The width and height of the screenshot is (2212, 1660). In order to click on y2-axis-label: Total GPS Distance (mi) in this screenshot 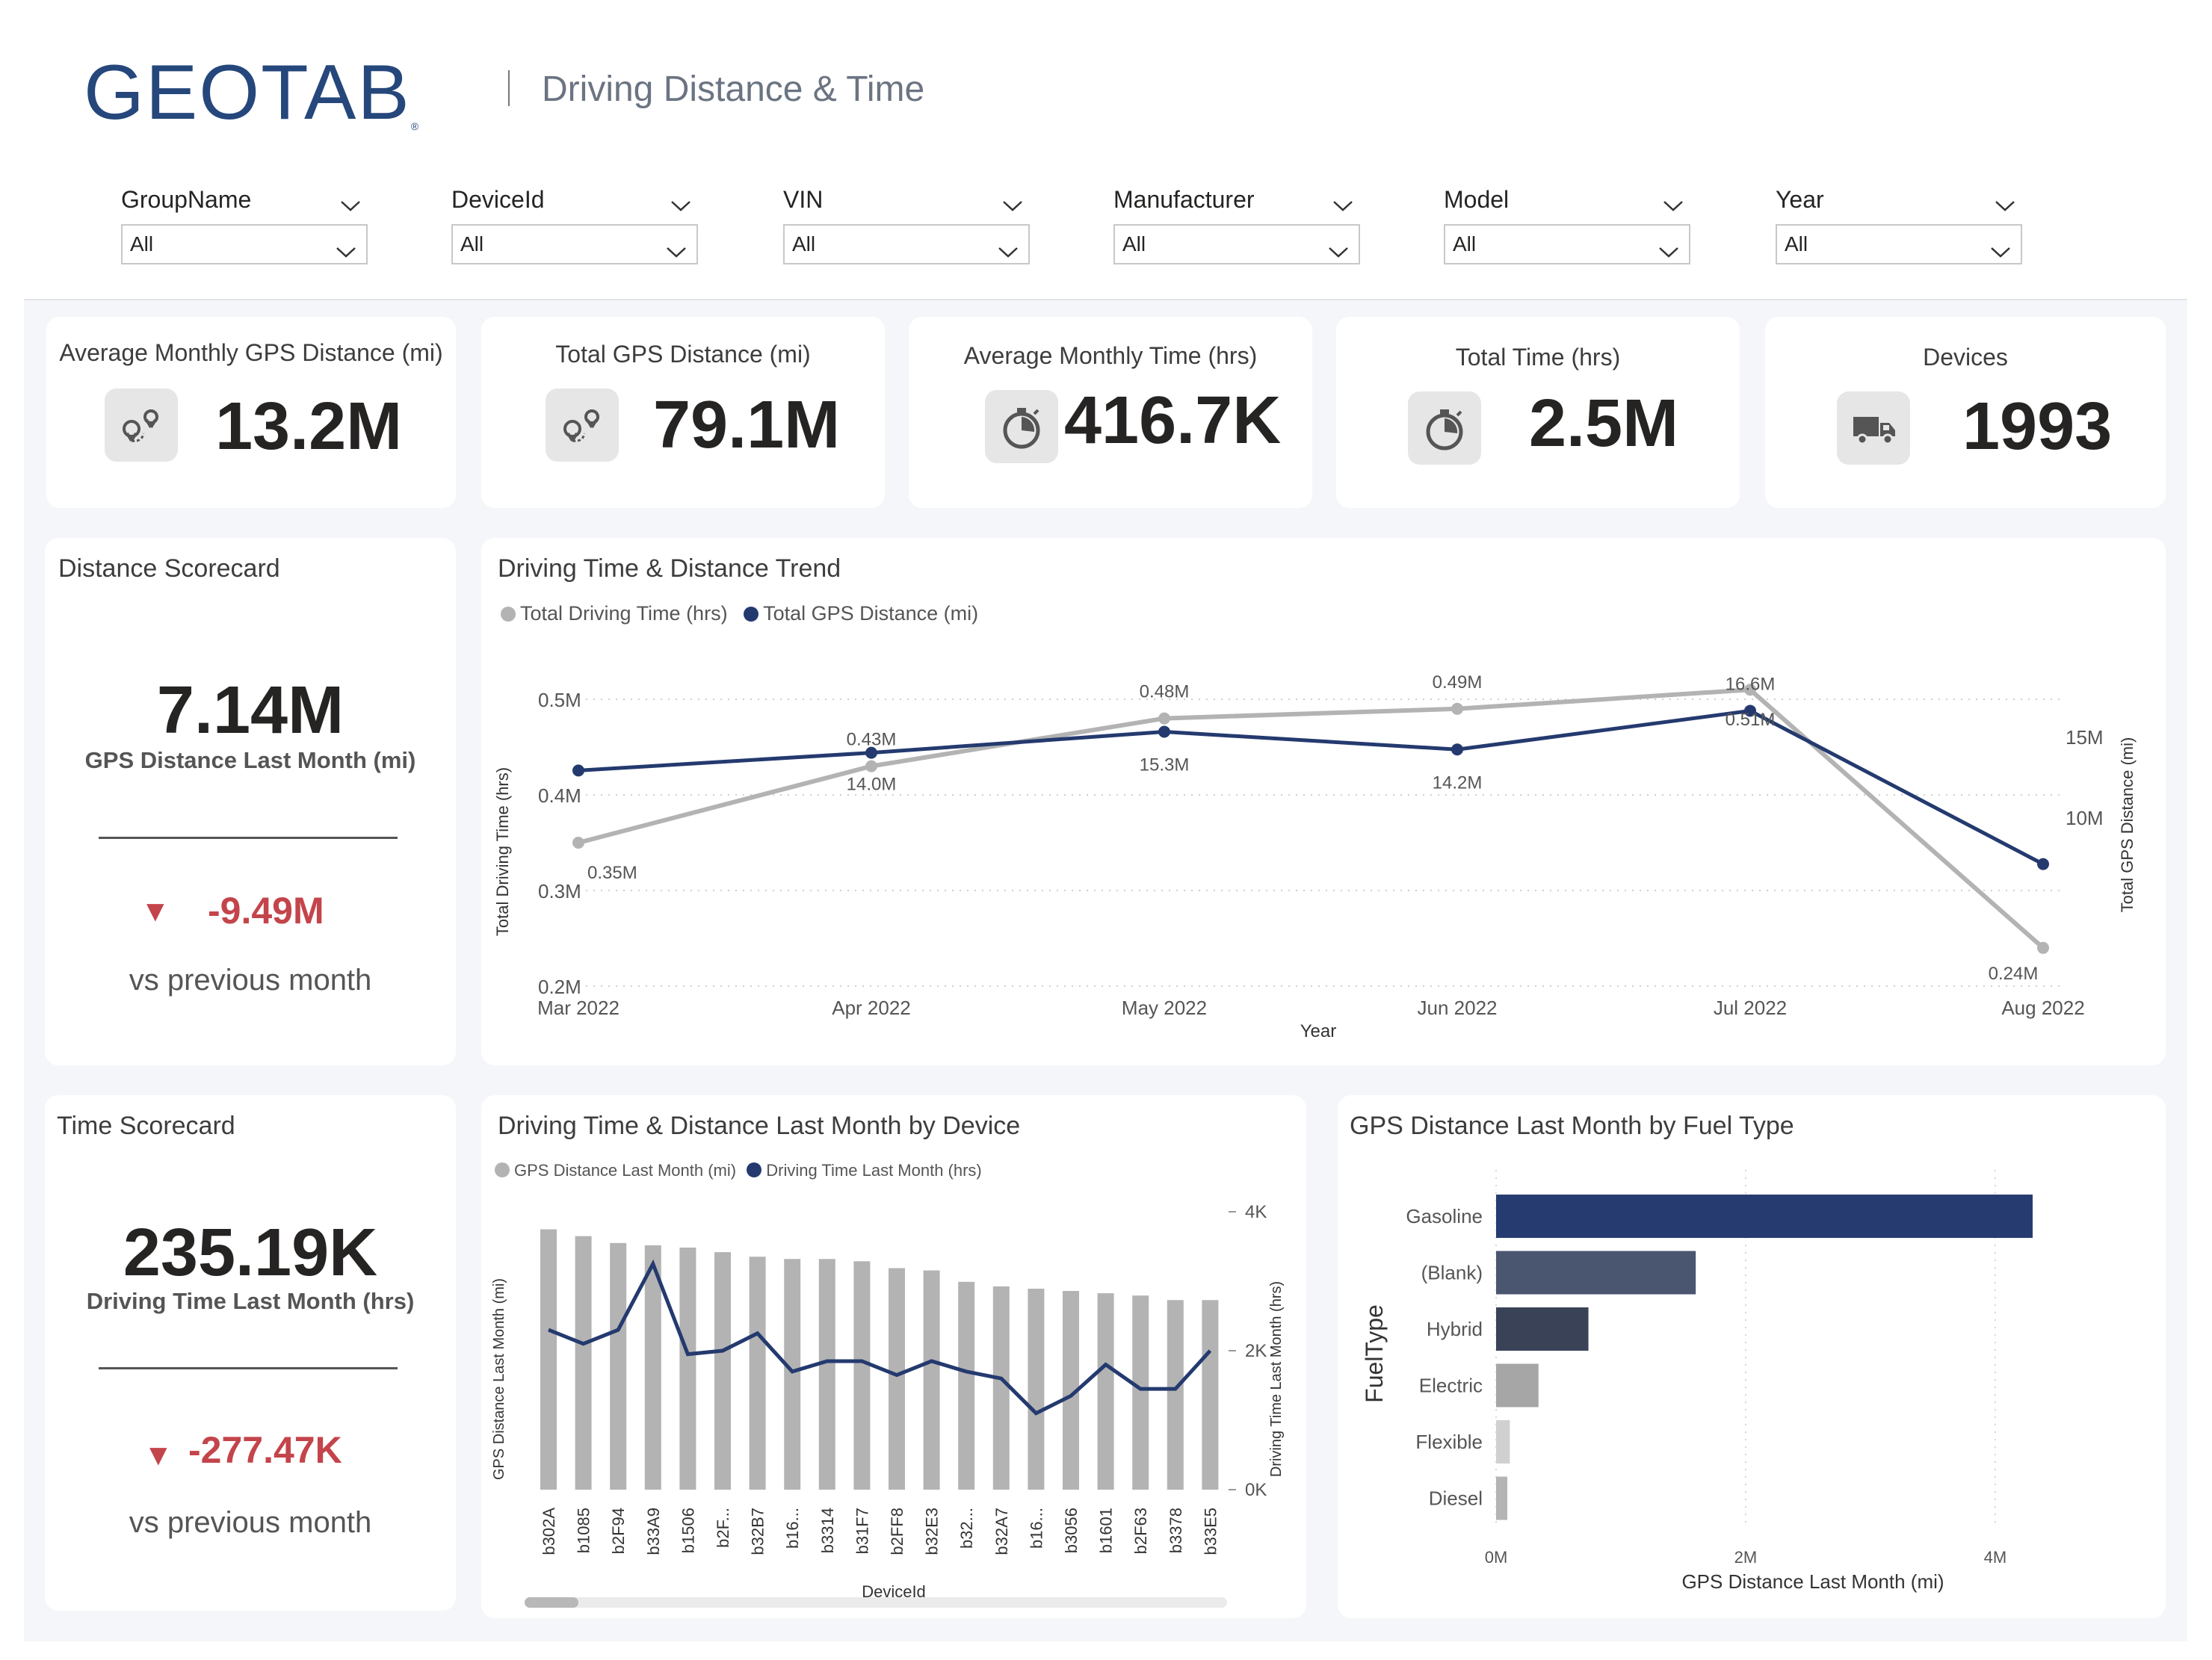, I will do `click(2127, 825)`.